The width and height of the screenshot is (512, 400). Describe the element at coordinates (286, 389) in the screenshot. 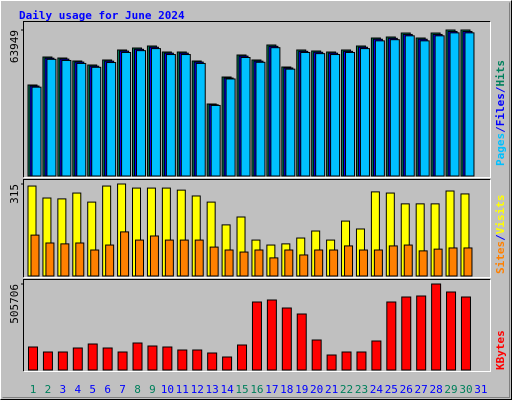

I see `x-tick-label: 18` at that location.